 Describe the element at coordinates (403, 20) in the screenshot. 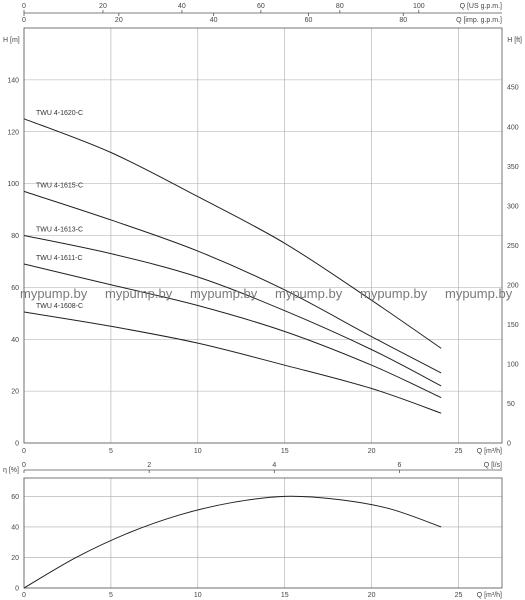

I see `imp-gpm-tick-label: 80` at that location.